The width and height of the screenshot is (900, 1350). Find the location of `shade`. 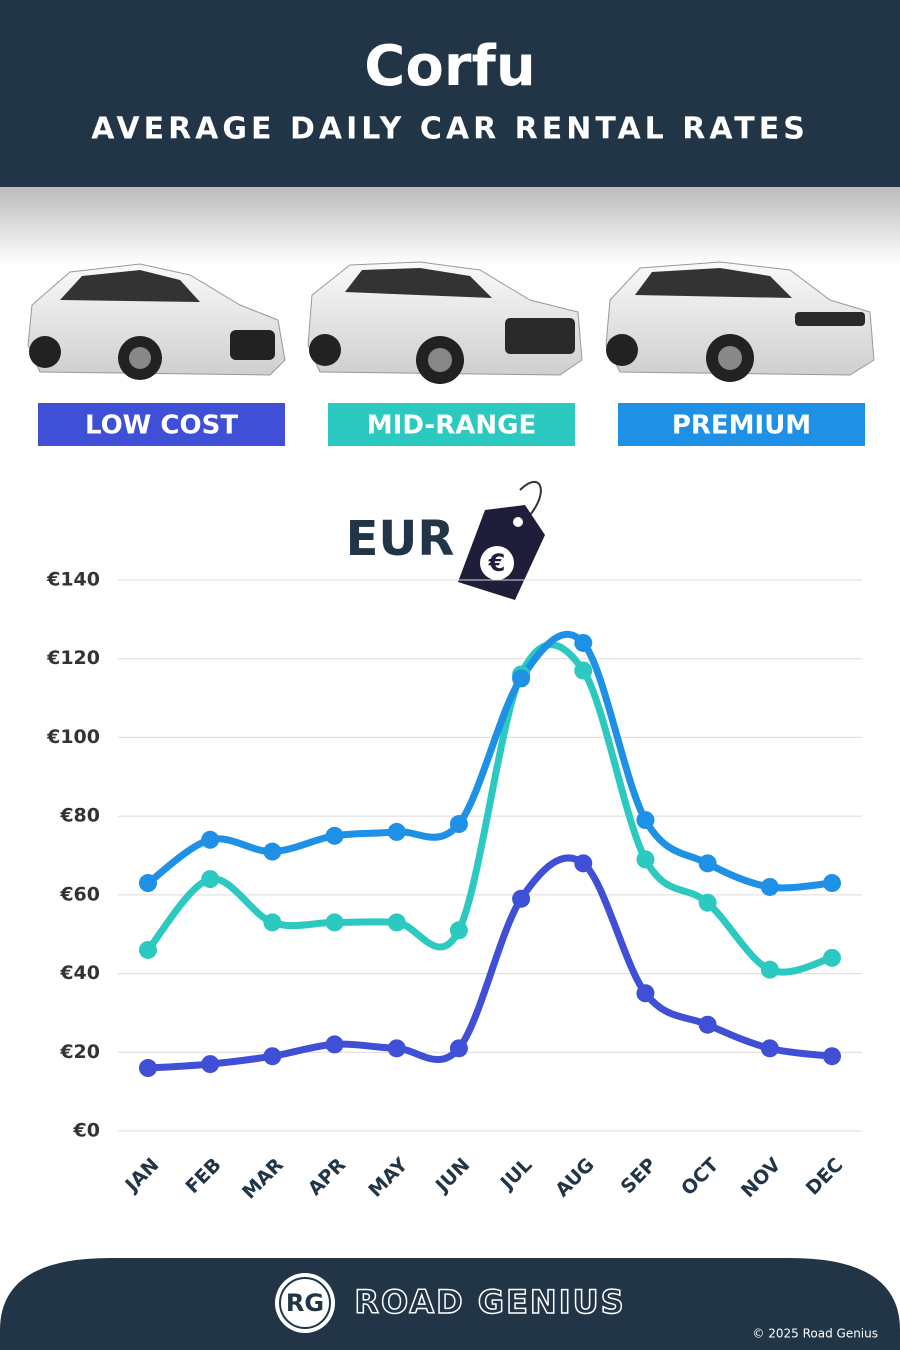

shade is located at coordinates (450, 225).